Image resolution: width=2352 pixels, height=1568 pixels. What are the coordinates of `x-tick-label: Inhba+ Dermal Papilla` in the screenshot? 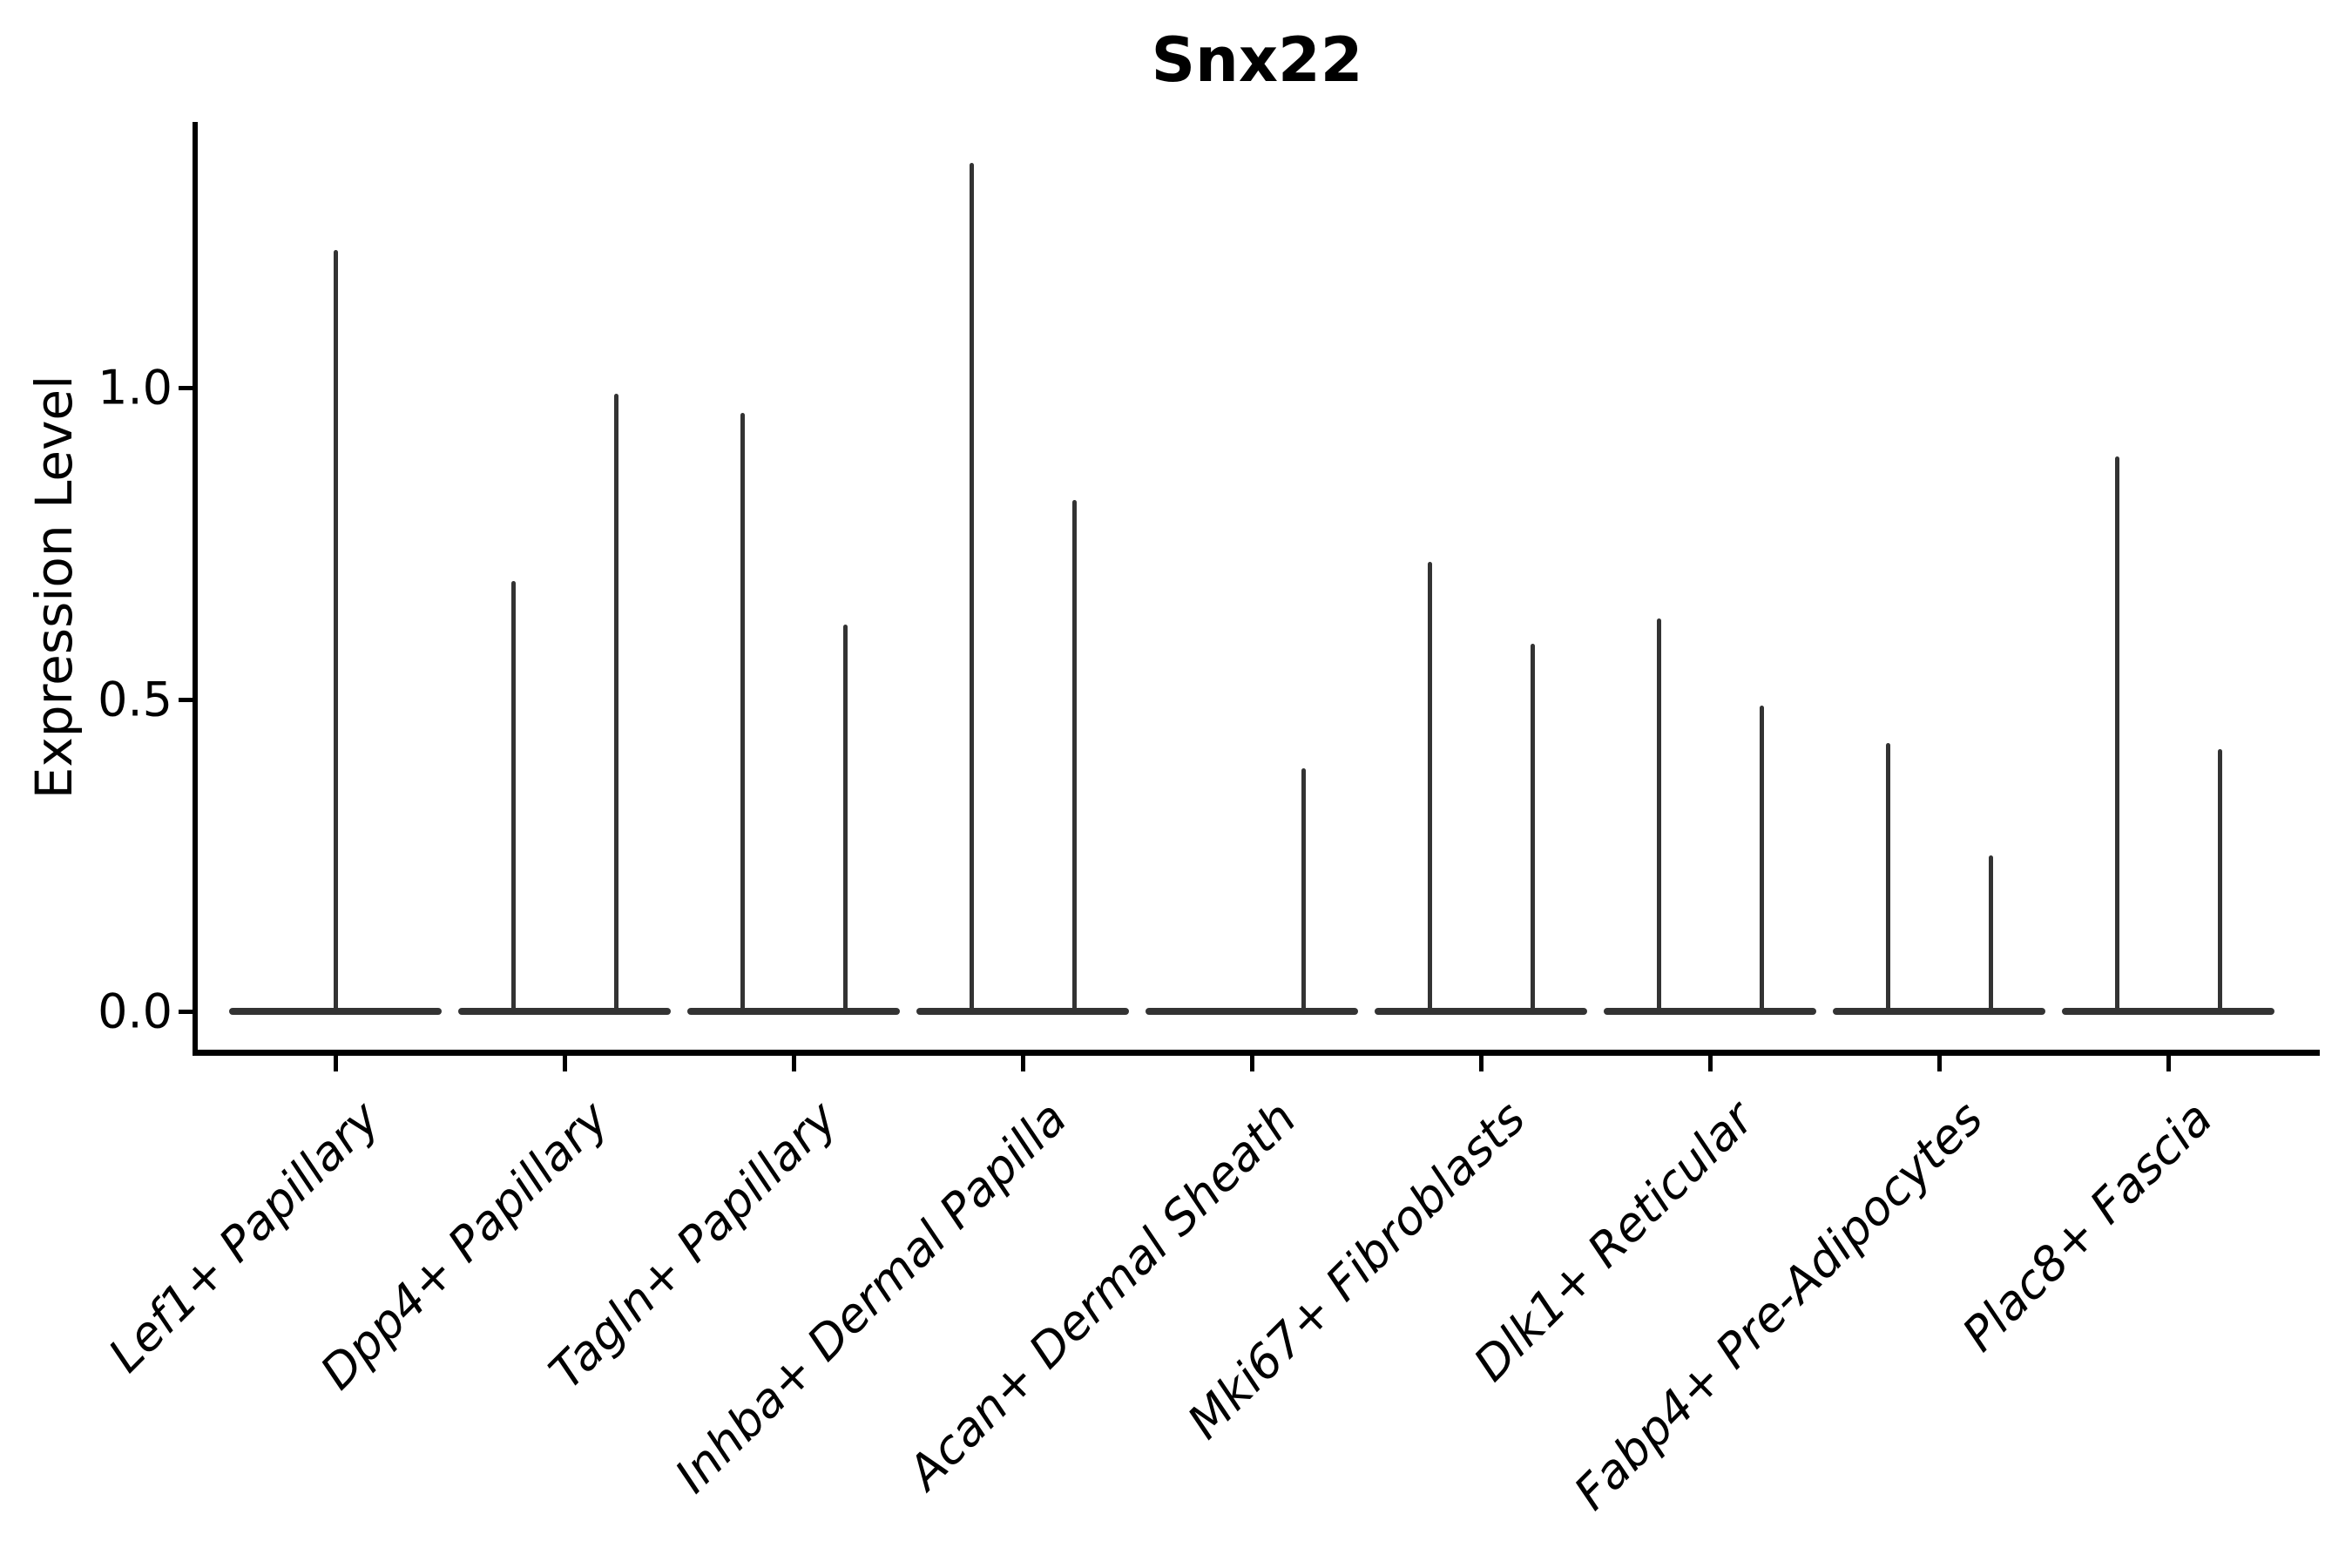 It's located at (871, 1297).